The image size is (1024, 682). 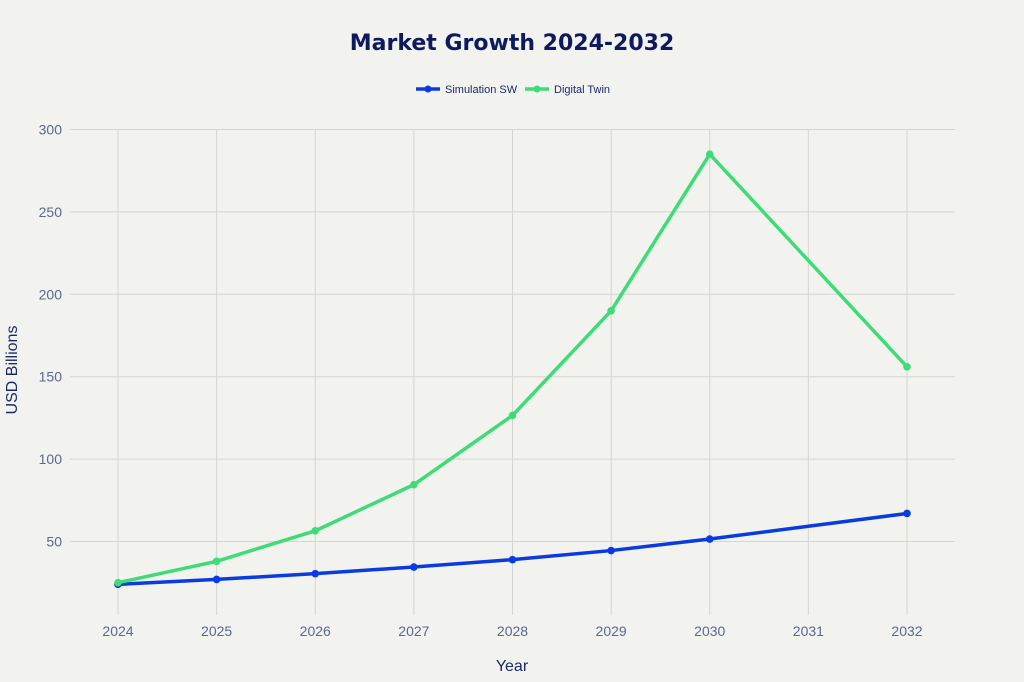 I want to click on x-tick-label: 2027, so click(x=413, y=631).